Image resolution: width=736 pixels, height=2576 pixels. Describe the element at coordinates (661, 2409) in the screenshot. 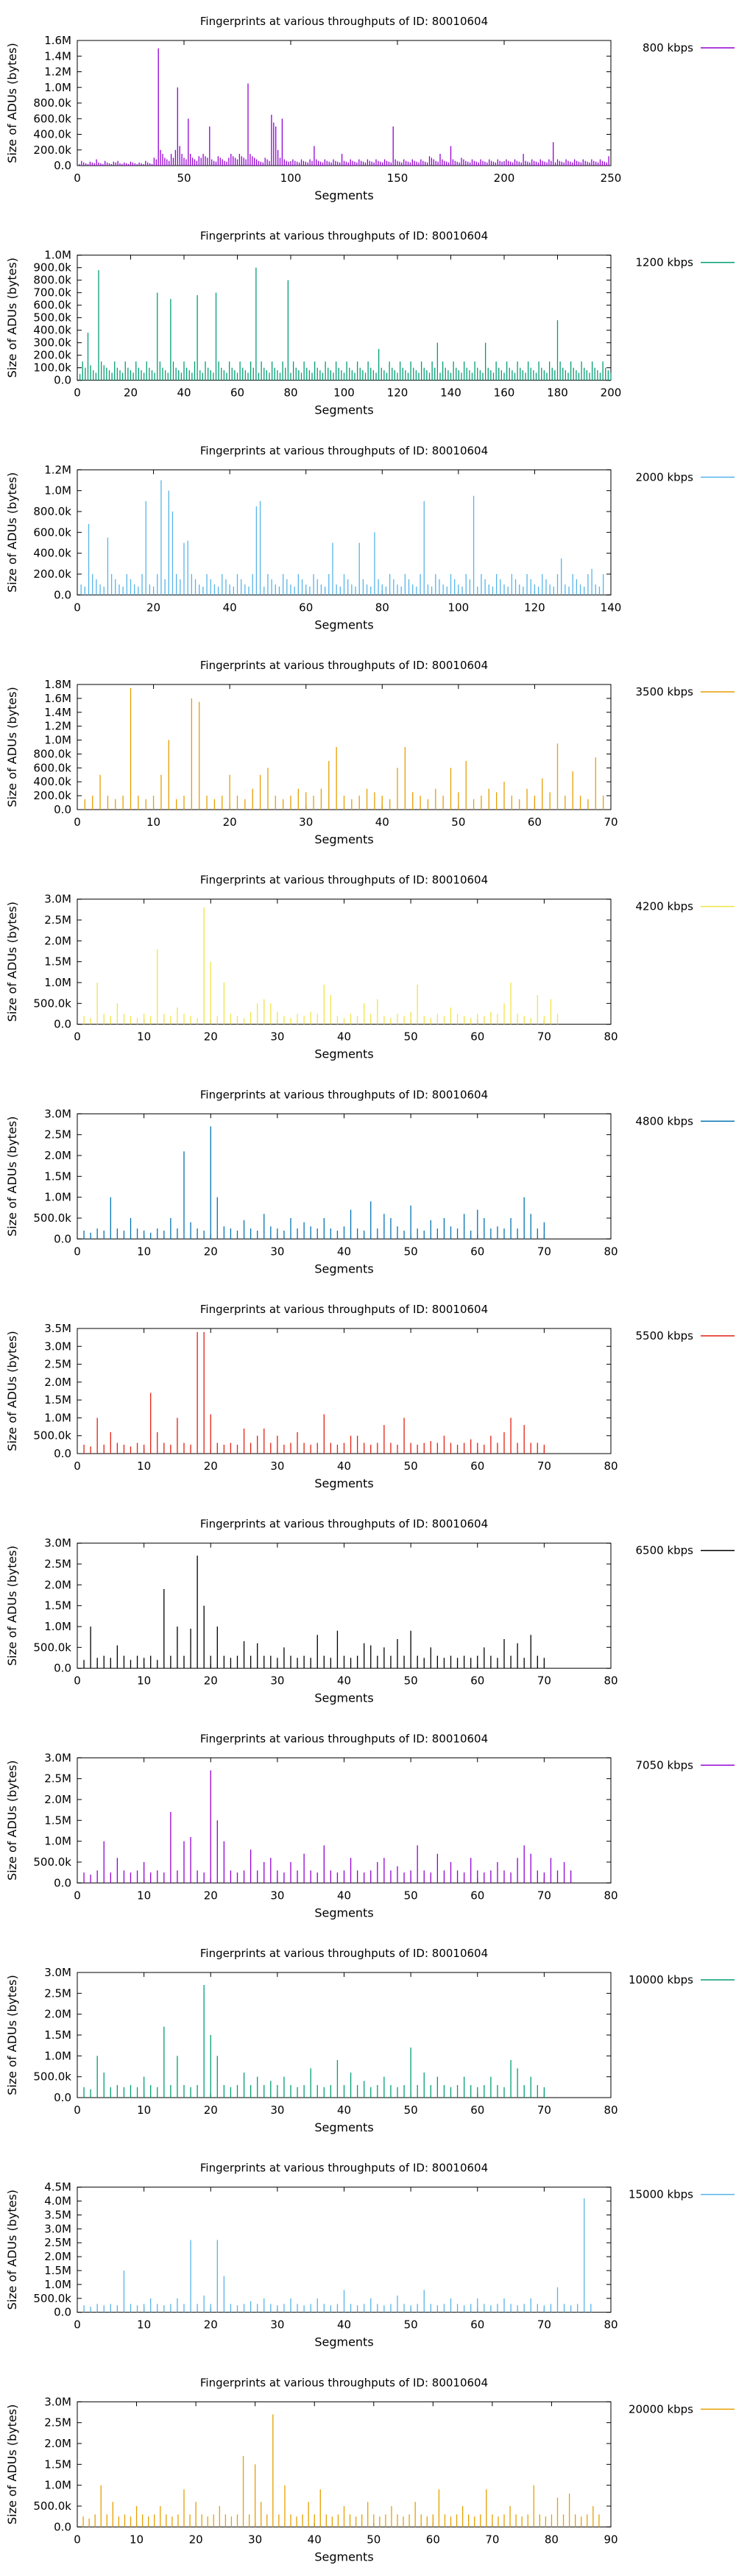

I see `legend-label: 20000 kbps` at that location.